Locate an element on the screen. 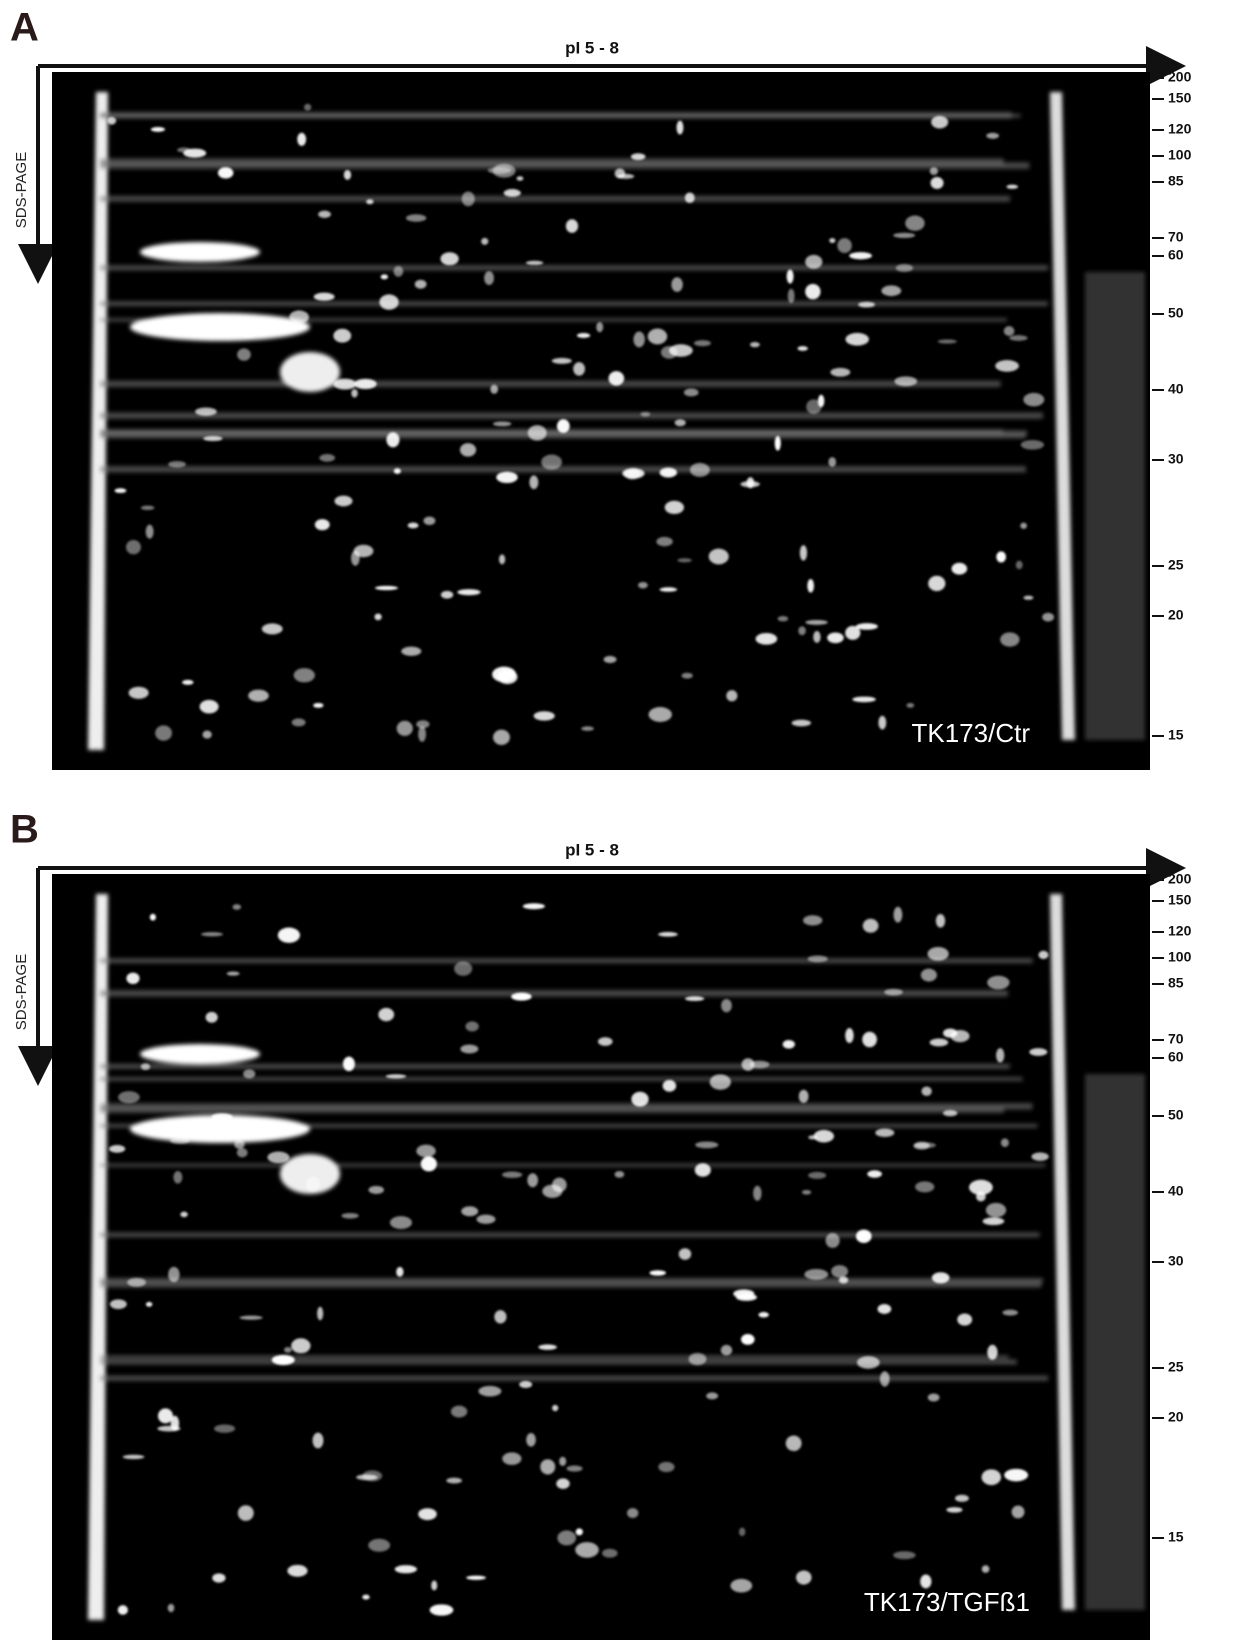 This screenshot has height=1645, width=1257. mw-marker: 150 is located at coordinates (1180, 900).